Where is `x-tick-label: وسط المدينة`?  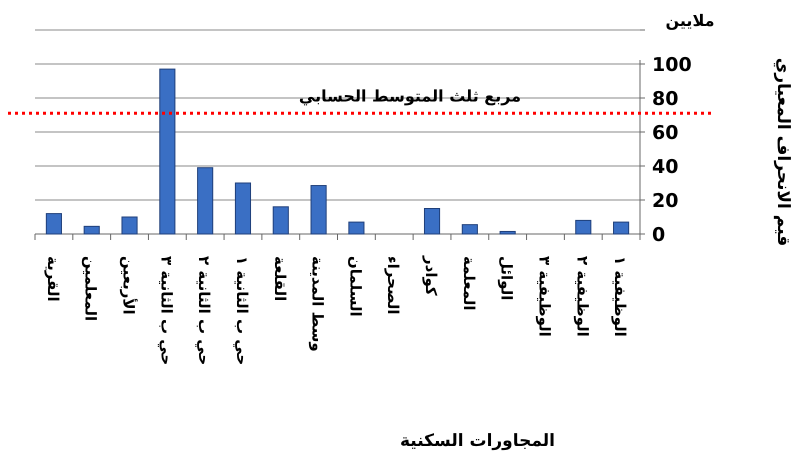 x-tick-label: وسط المدينة is located at coordinates (317, 304).